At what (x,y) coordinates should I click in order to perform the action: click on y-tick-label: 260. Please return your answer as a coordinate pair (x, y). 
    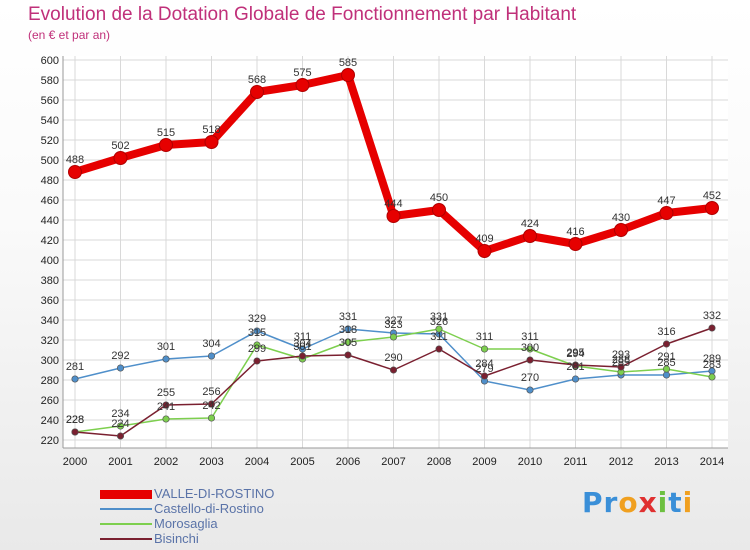
    Looking at the image, I should click on (50, 401).